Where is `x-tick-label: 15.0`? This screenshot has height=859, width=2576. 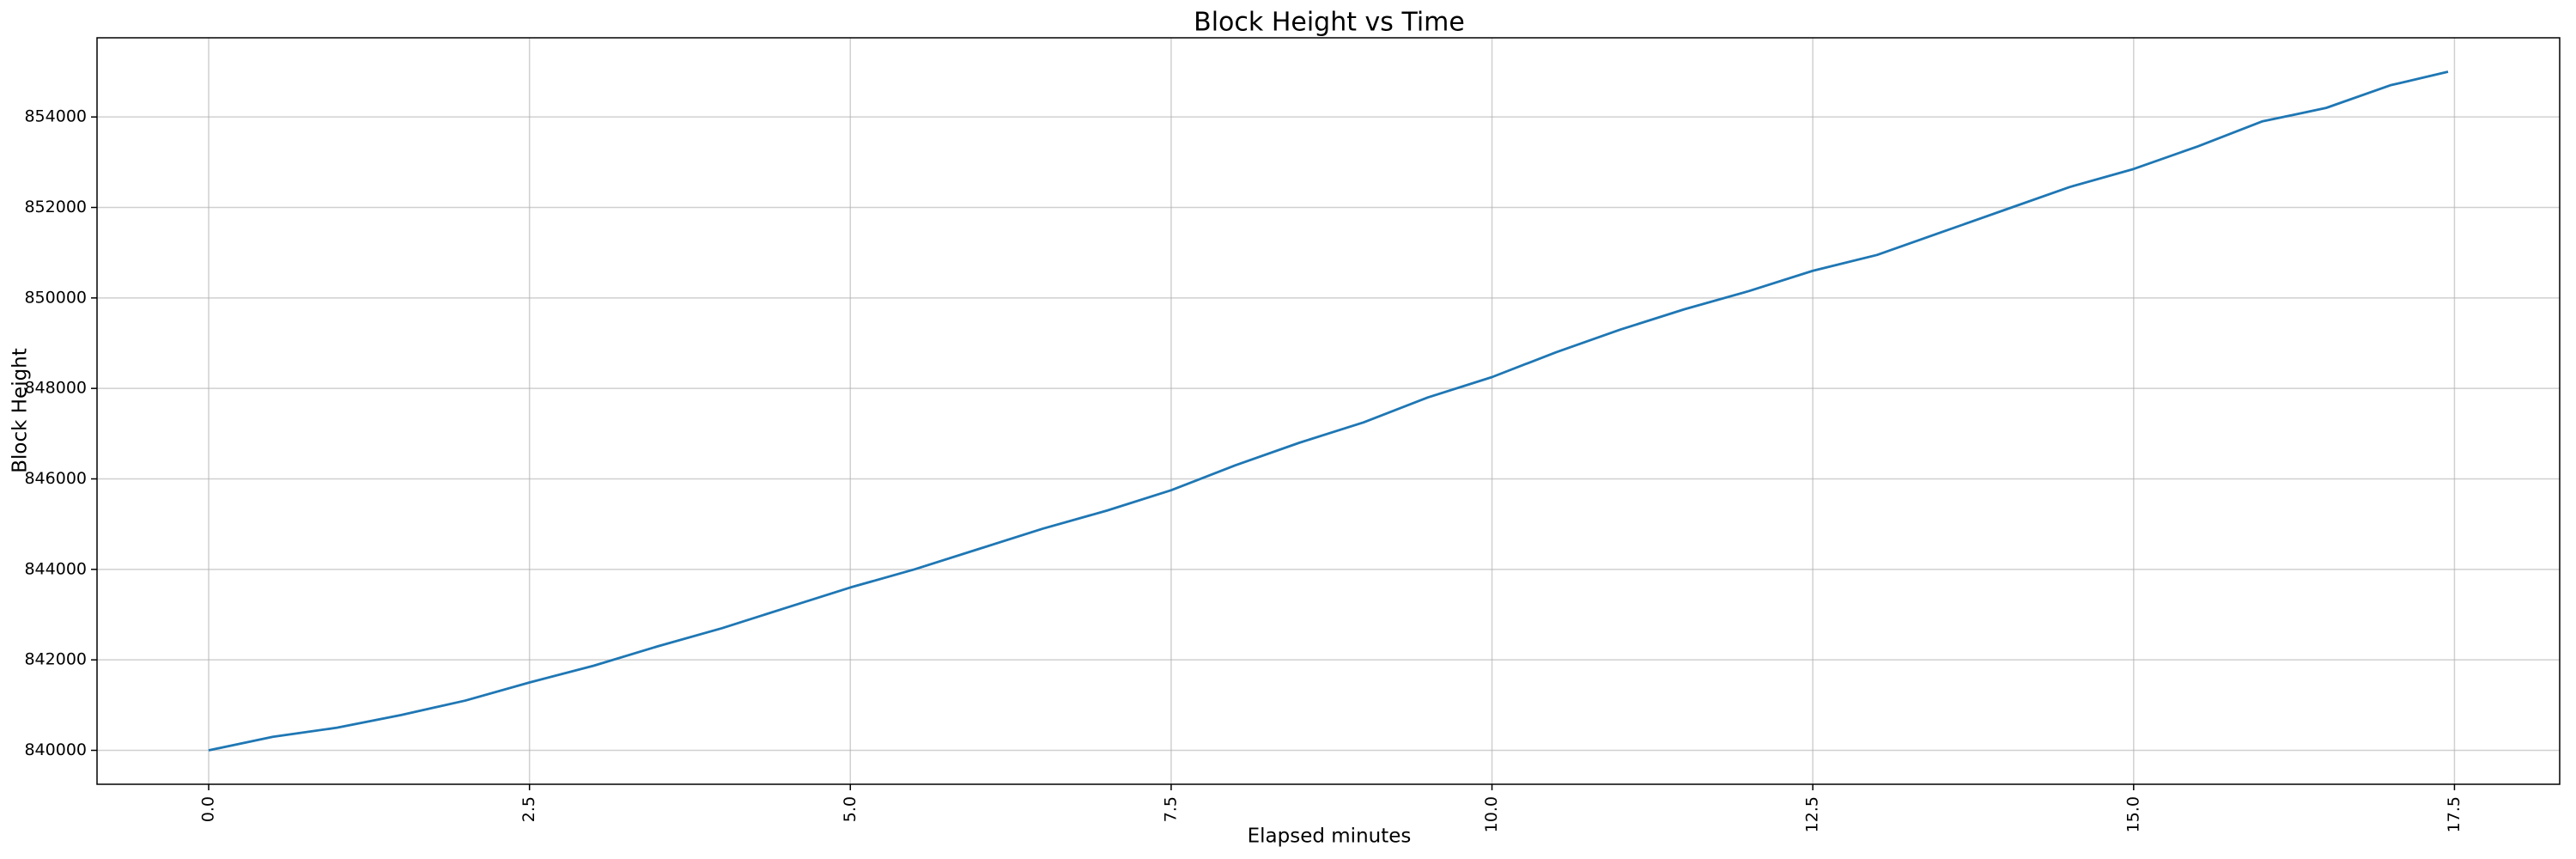 x-tick-label: 15.0 is located at coordinates (2133, 814).